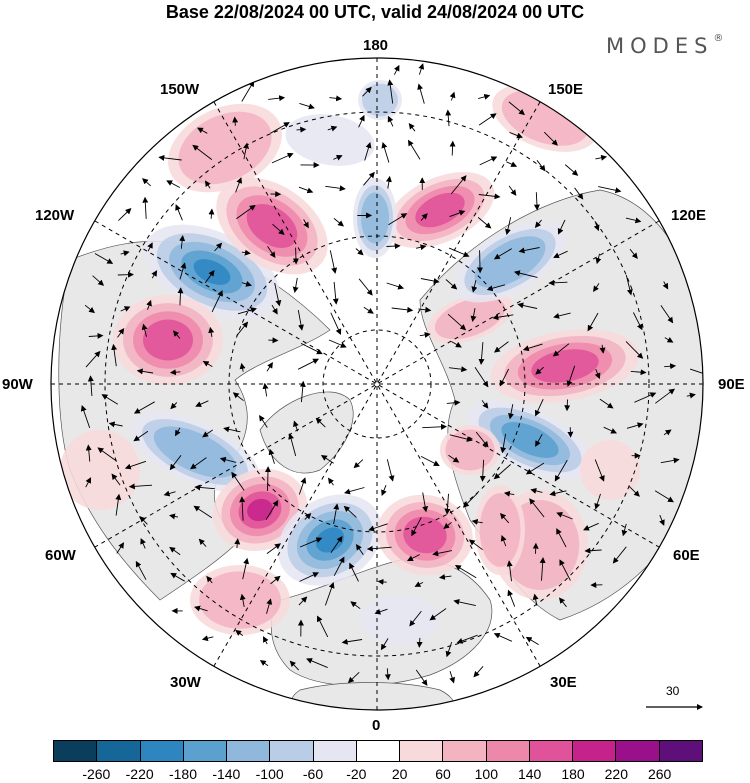 This screenshot has width=750, height=783. What do you see at coordinates (226, 774) in the screenshot?
I see `colorbar-tick-label: -140` at bounding box center [226, 774].